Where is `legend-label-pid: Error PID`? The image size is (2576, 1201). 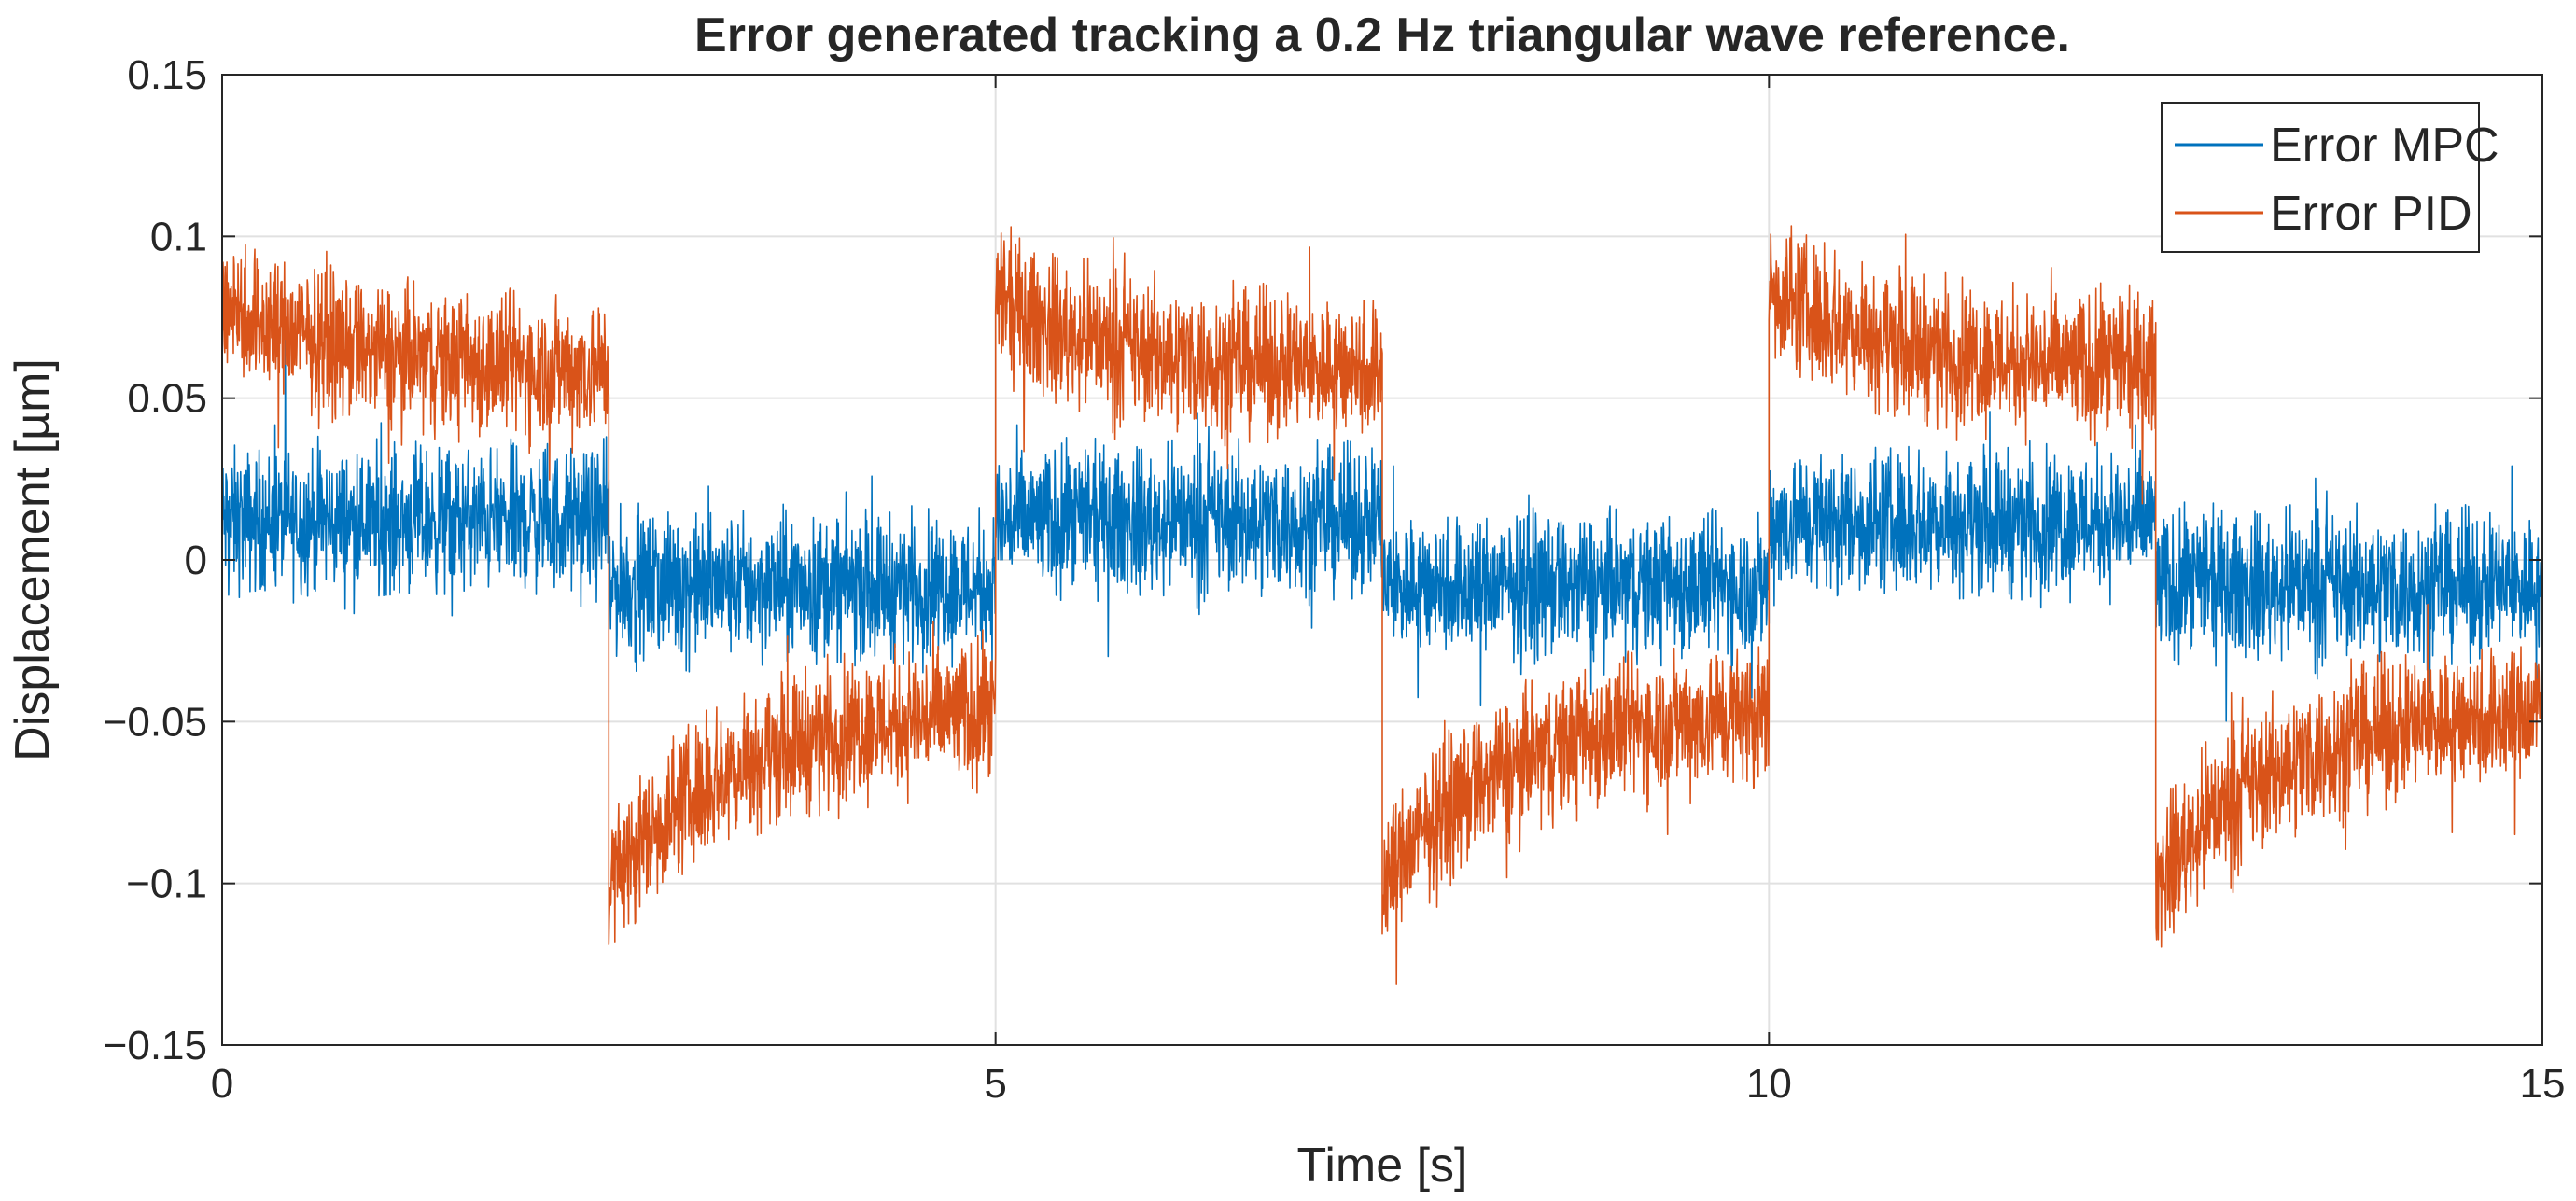
legend-label-pid: Error PID is located at coordinates (2371, 214).